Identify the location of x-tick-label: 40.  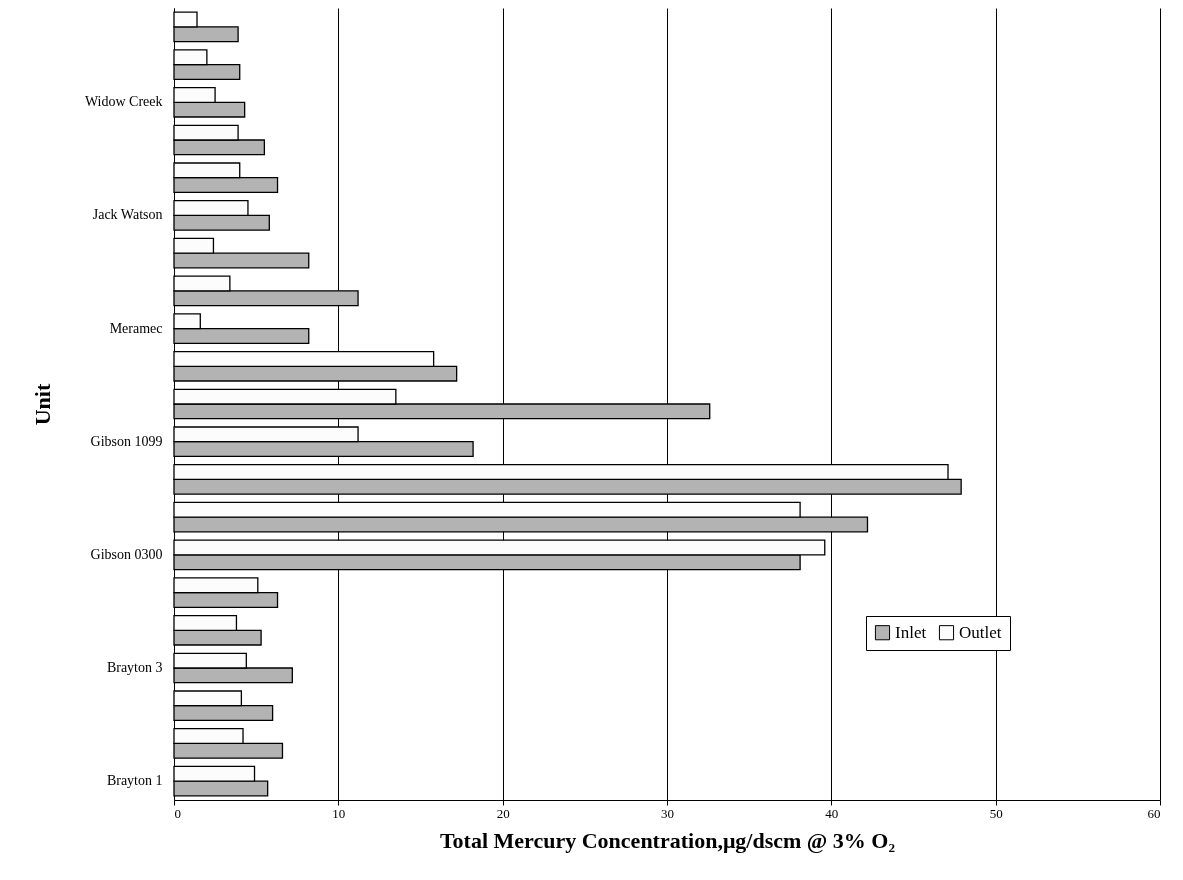
(832, 813).